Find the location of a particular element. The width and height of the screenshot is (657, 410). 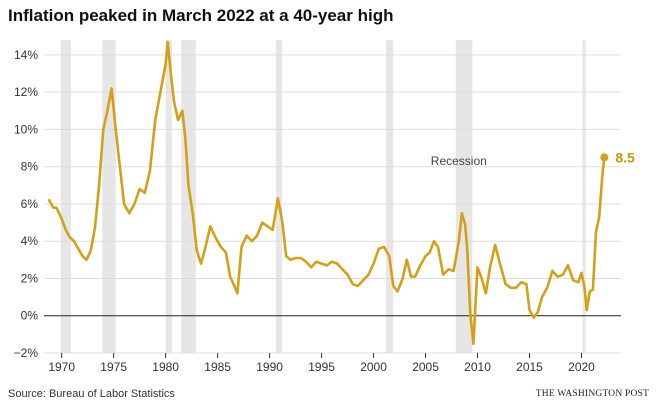

x-tick-label: 2005 is located at coordinates (425, 367).